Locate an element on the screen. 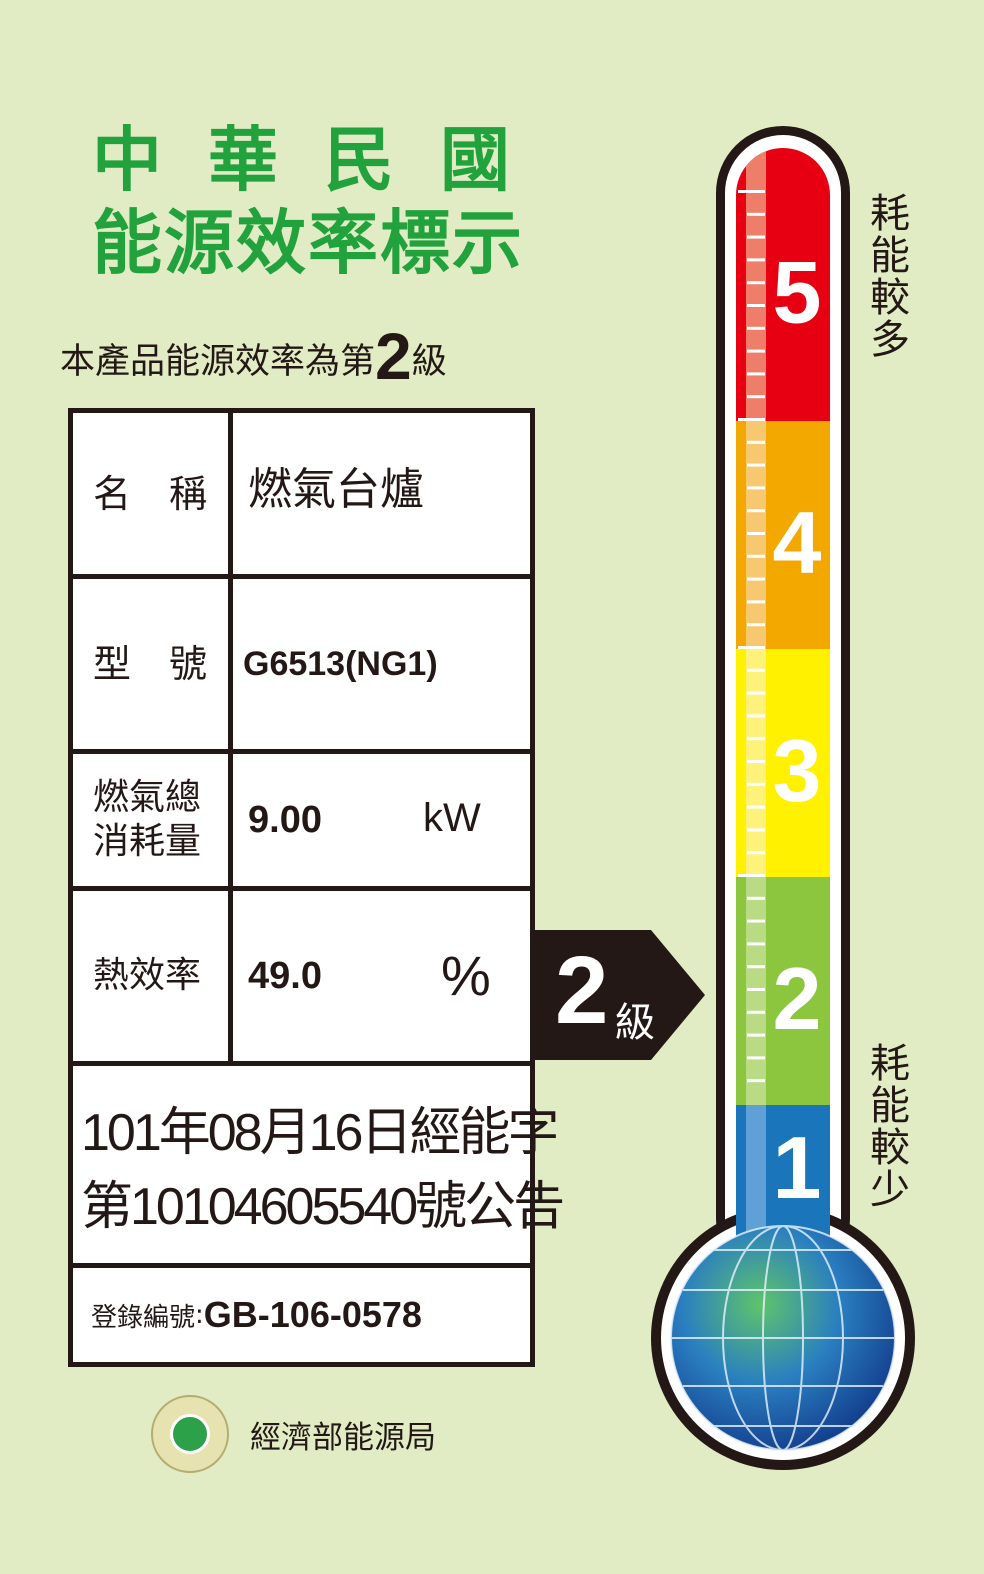 This screenshot has height=1574, width=984. model-label: 型 號 is located at coordinates (153, 664).